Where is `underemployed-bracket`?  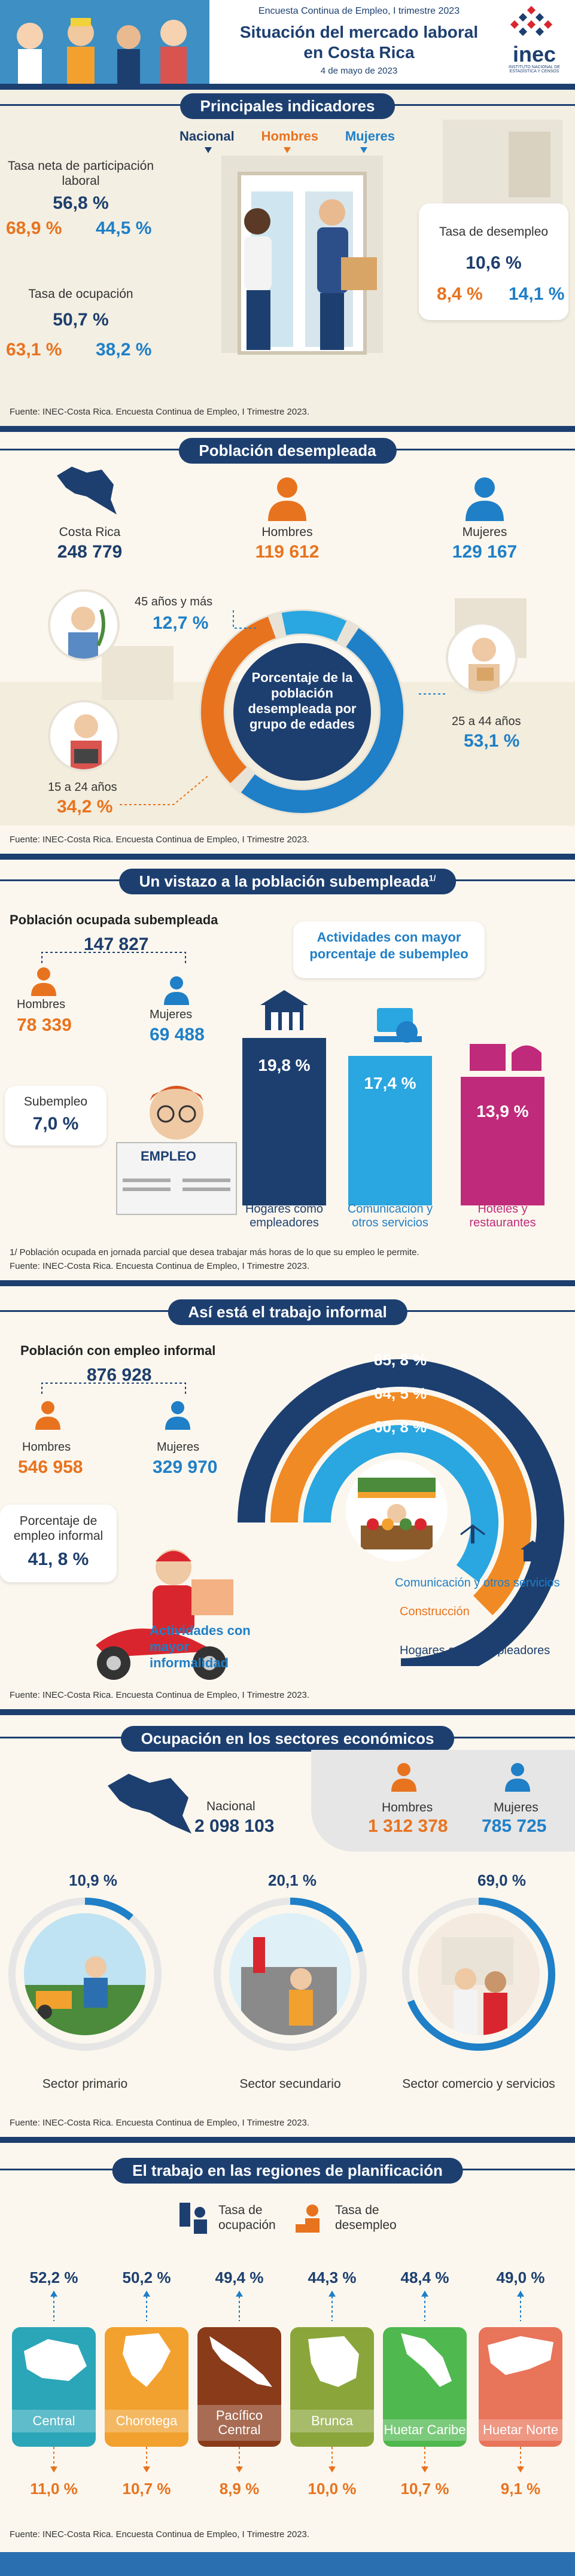 underemployed-bracket is located at coordinates (114, 957).